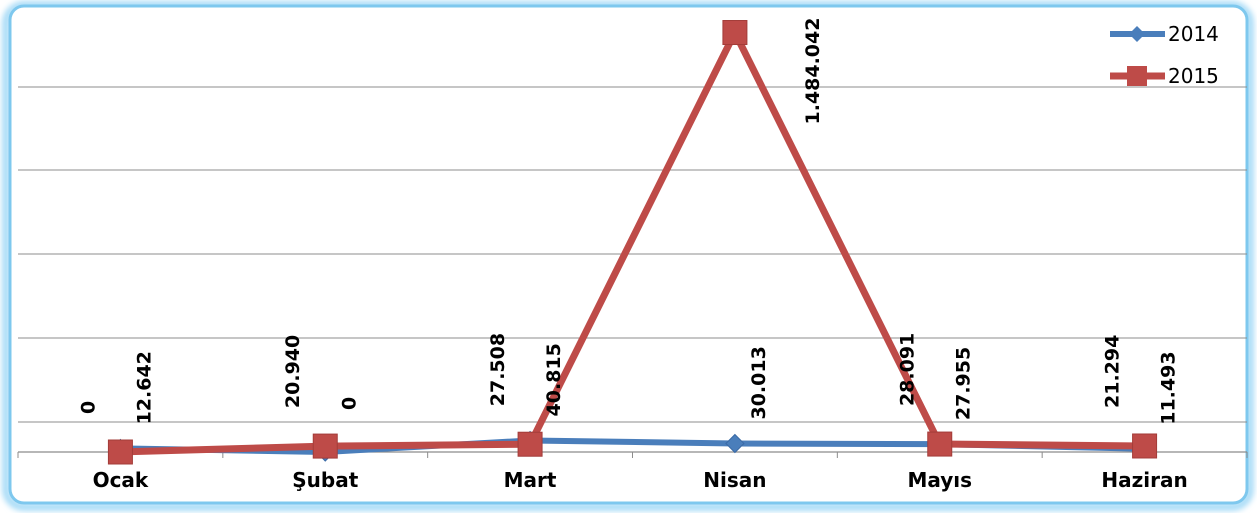 This screenshot has width=1257, height=517. Describe the element at coordinates (325, 480) in the screenshot. I see `x-tick-label: Şubat` at that location.